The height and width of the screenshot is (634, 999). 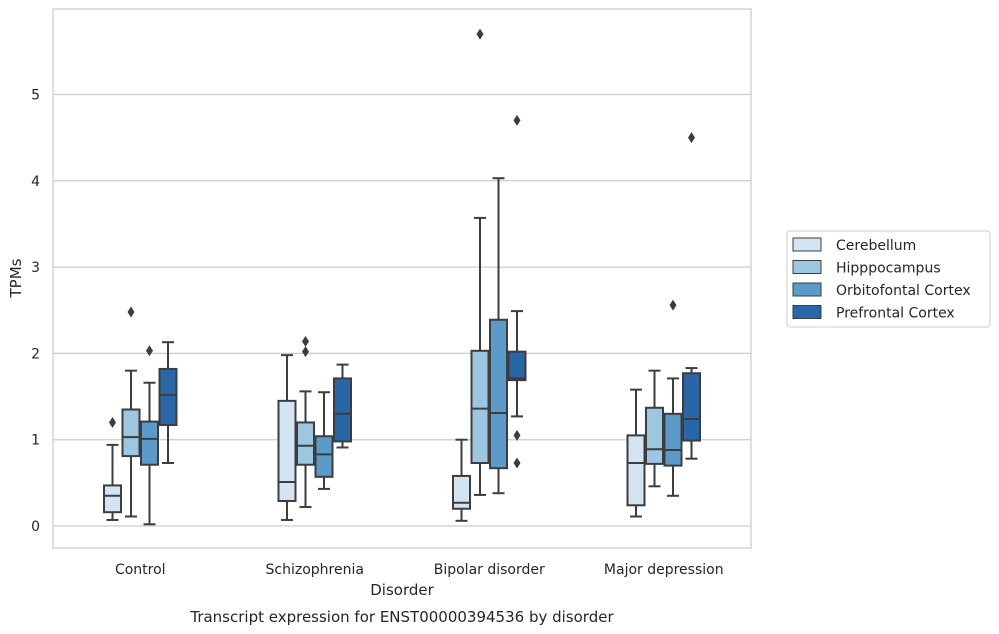 I want to click on legend-frame, so click(x=888, y=279).